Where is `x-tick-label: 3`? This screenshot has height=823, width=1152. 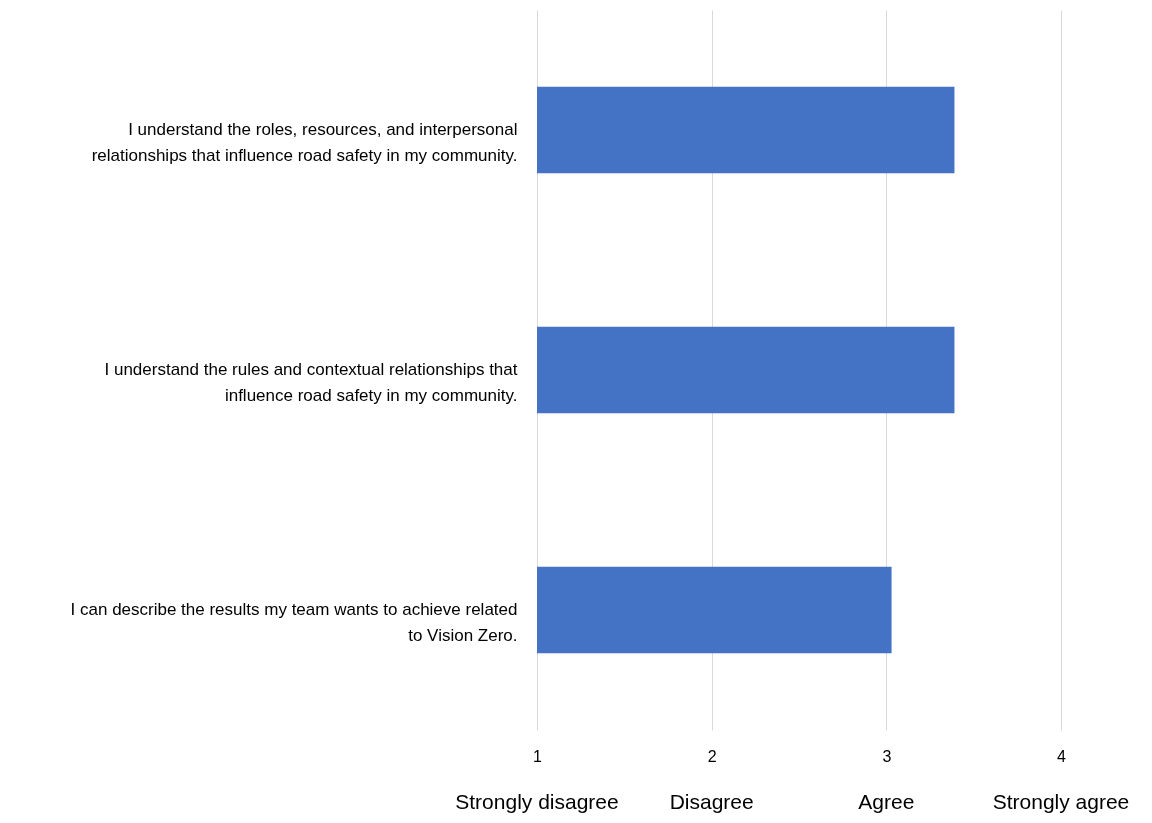 x-tick-label: 3 is located at coordinates (887, 756).